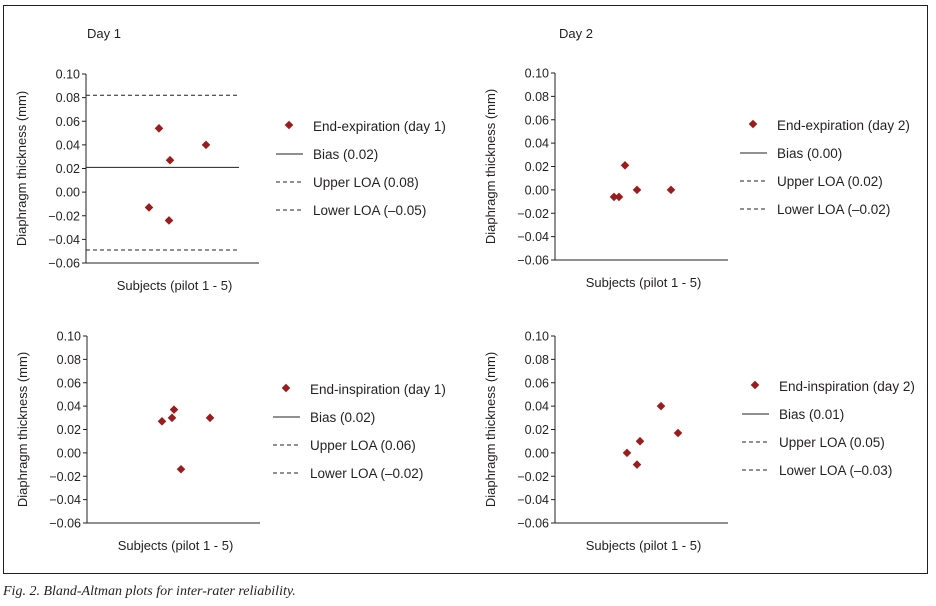 The width and height of the screenshot is (936, 606). What do you see at coordinates (832, 442) in the screenshot?
I see `legend-label: Upper LOA (0.05)` at bounding box center [832, 442].